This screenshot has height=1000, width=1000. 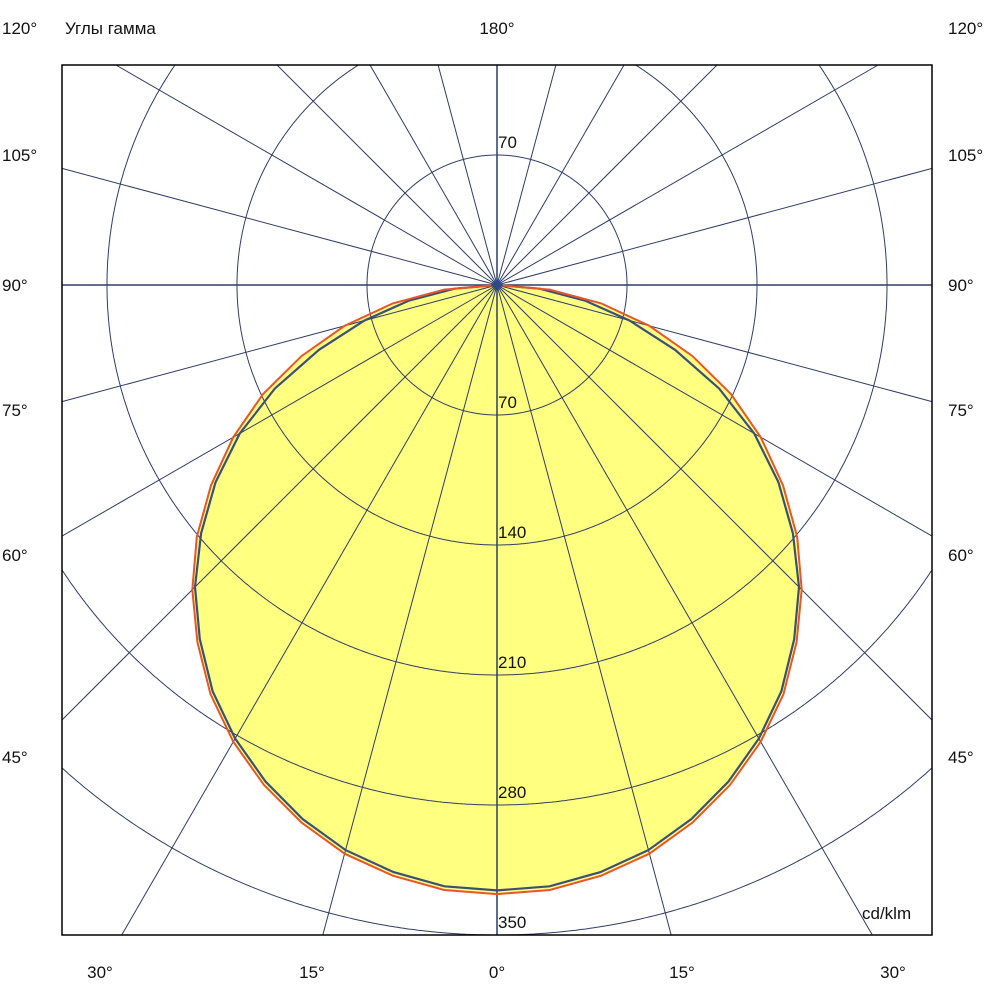 I want to click on top-angle-label: 180°, so click(x=496, y=28).